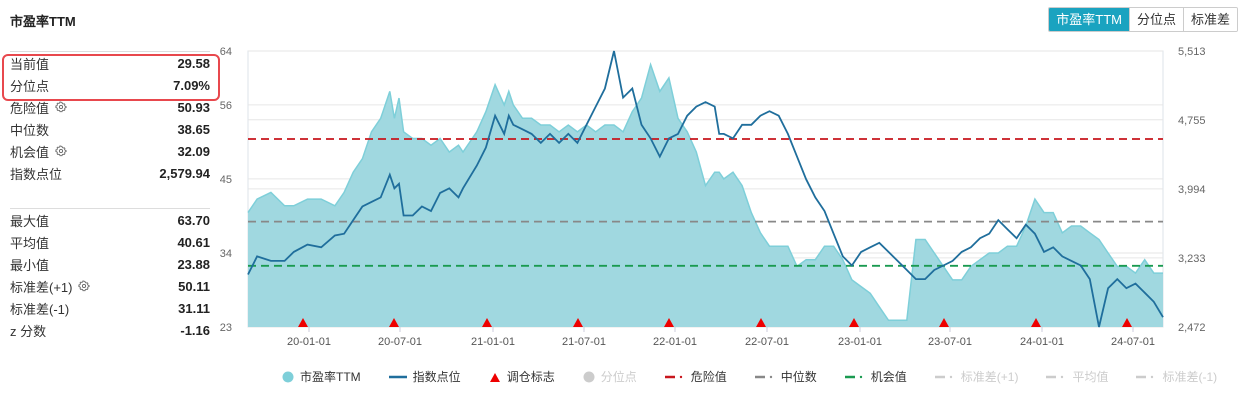 This screenshot has height=404, width=1250. What do you see at coordinates (495, 377) in the screenshot?
I see `triangle-icon` at bounding box center [495, 377].